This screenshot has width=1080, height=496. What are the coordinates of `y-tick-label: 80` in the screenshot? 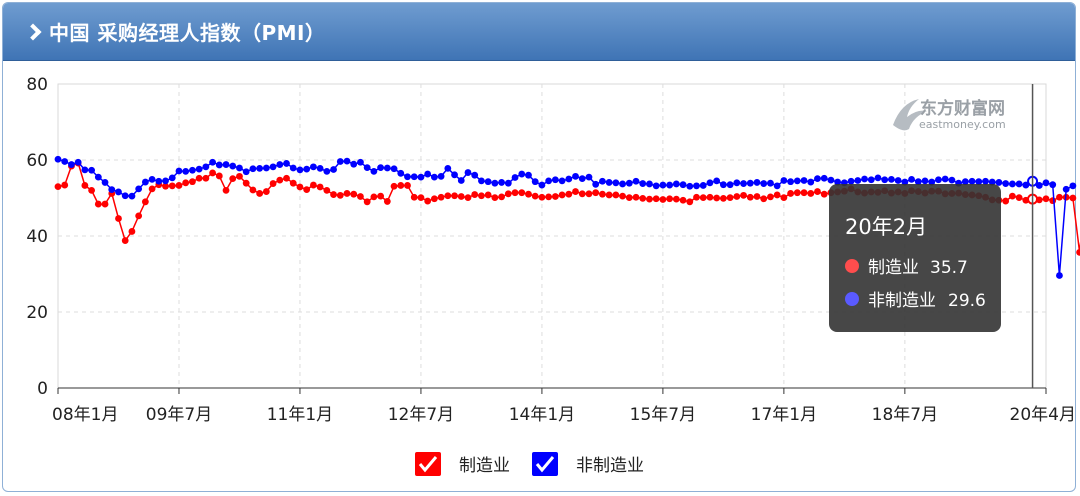 It's located at (37, 85).